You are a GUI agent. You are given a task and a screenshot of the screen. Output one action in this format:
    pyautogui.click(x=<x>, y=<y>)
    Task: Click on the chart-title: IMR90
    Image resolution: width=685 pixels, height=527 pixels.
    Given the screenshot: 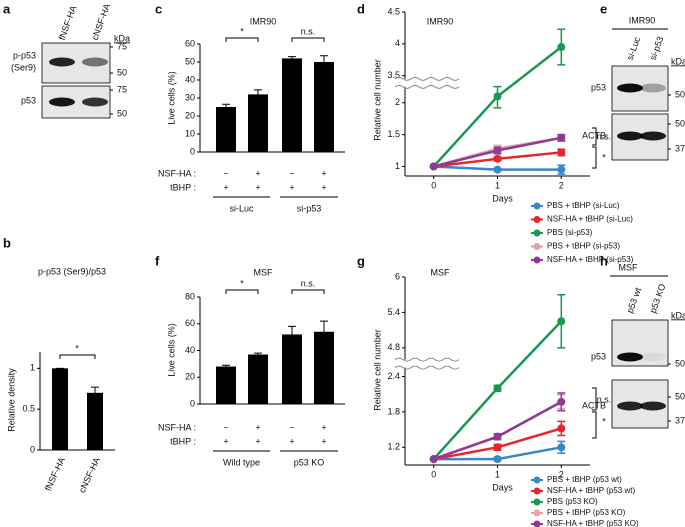 What is the action you would take?
    pyautogui.click(x=263, y=21)
    